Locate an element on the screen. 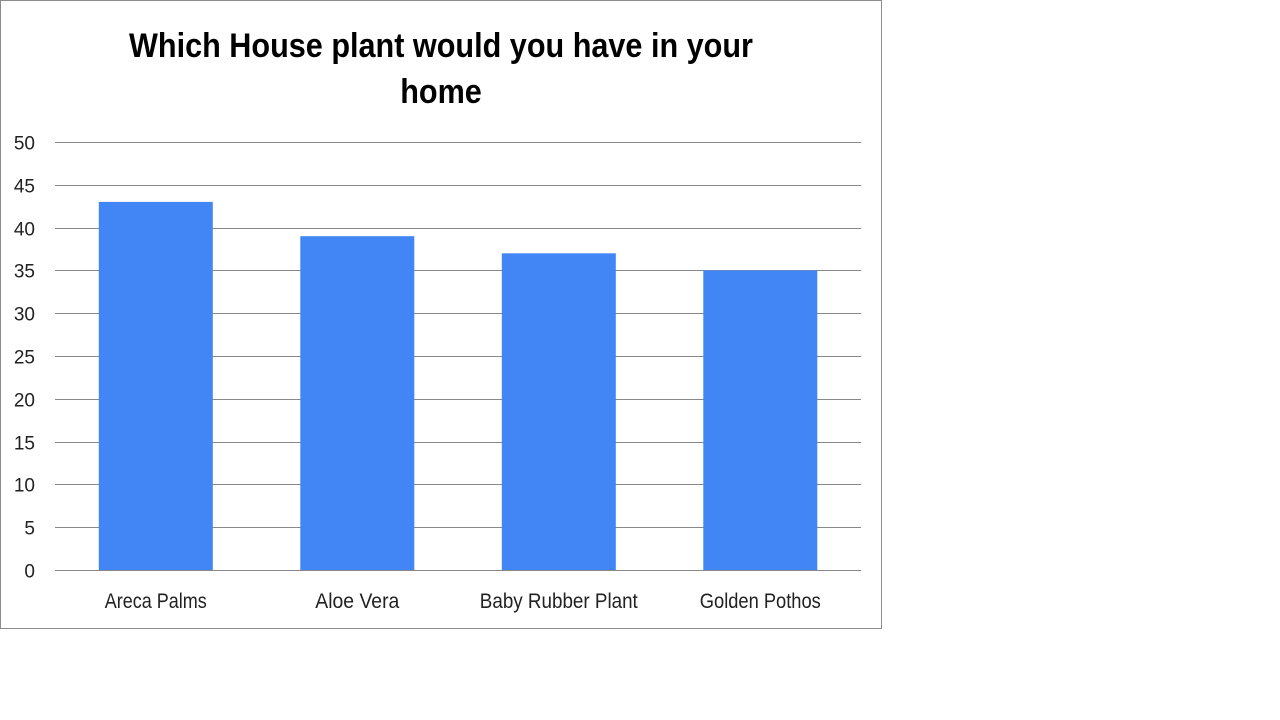 This screenshot has width=1280, height=720. y-tick-label: 15 is located at coordinates (24, 444).